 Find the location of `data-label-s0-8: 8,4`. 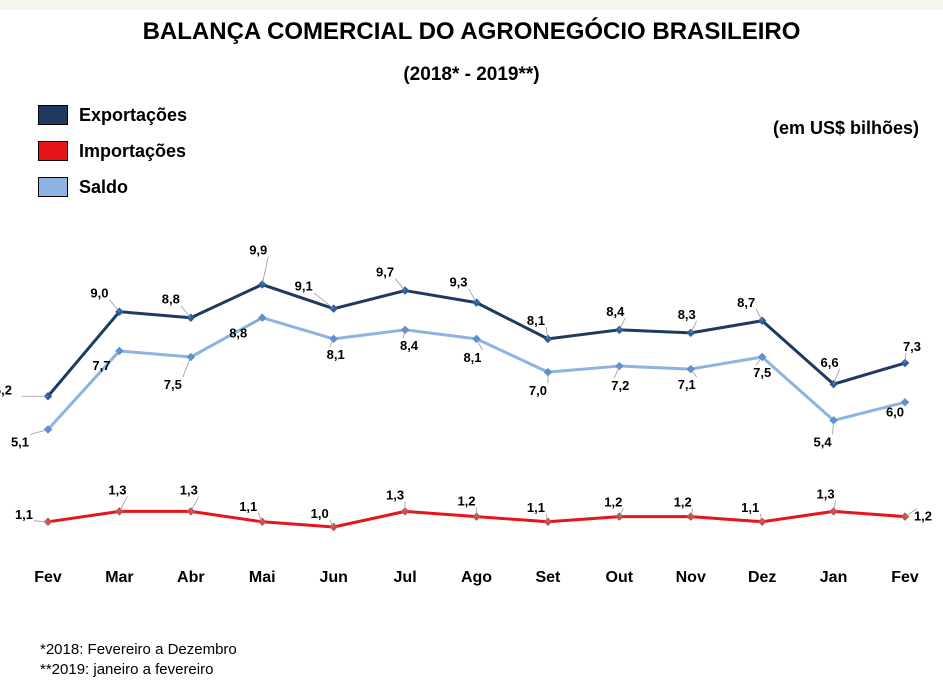

data-label-s0-8: 8,4 is located at coordinates (615, 311).